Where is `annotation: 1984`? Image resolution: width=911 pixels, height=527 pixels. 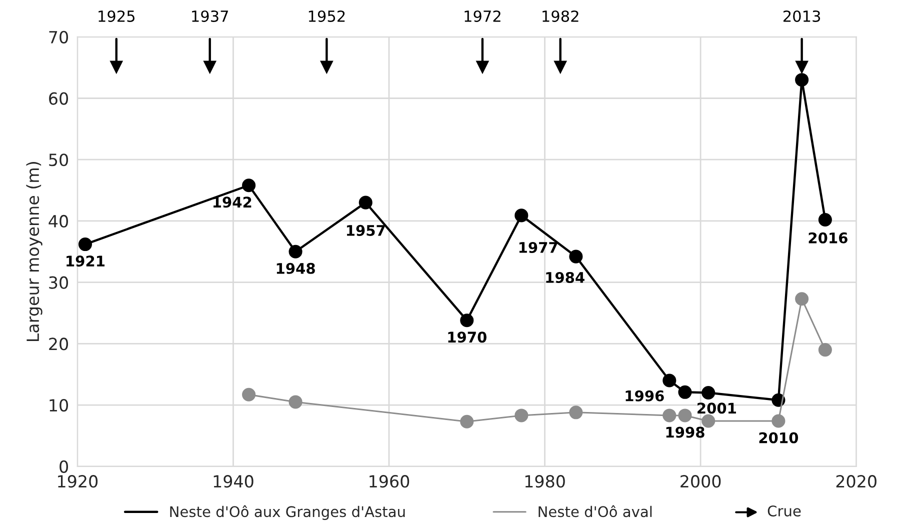
annotation: 1984 is located at coordinates (565, 278).